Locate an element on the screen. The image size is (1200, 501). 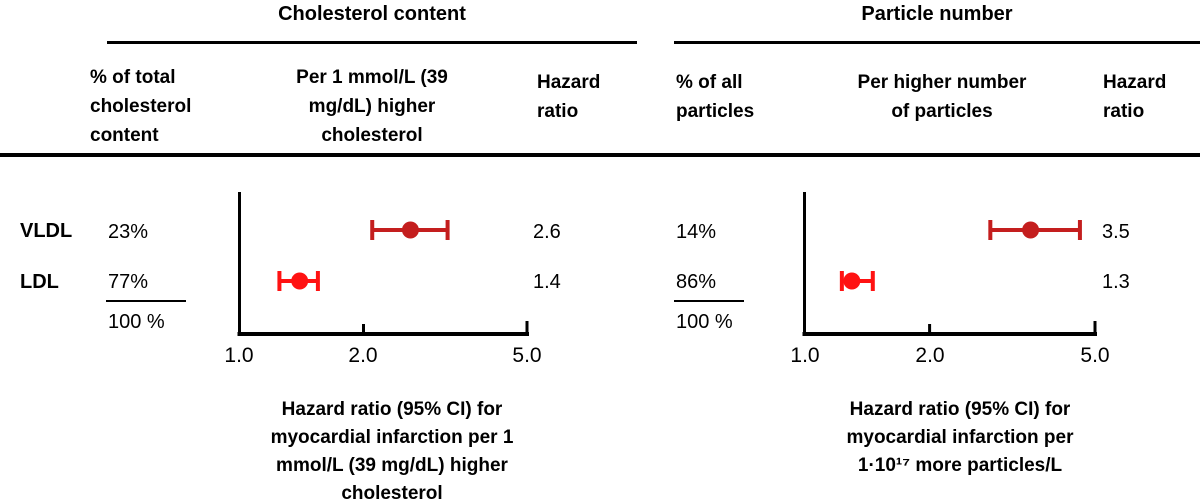
hr-value-vldl-particles: 3.5 is located at coordinates (1116, 232).